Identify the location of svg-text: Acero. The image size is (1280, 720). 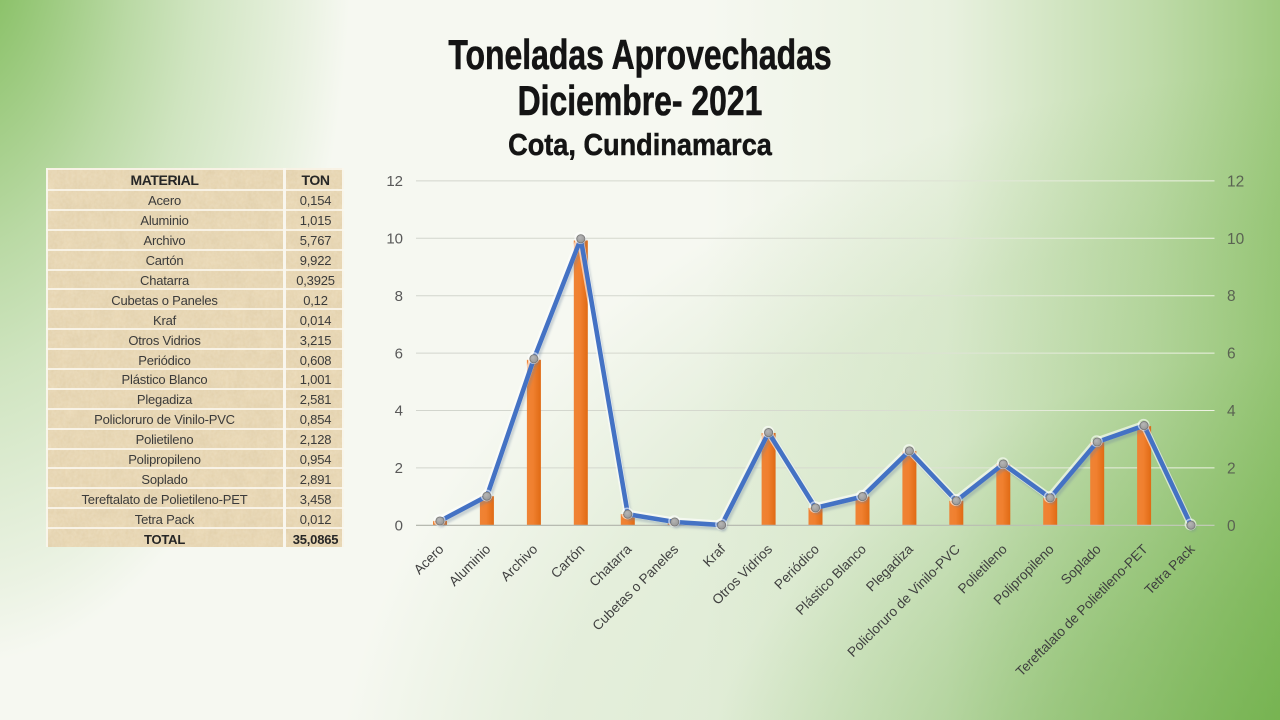
(429, 560).